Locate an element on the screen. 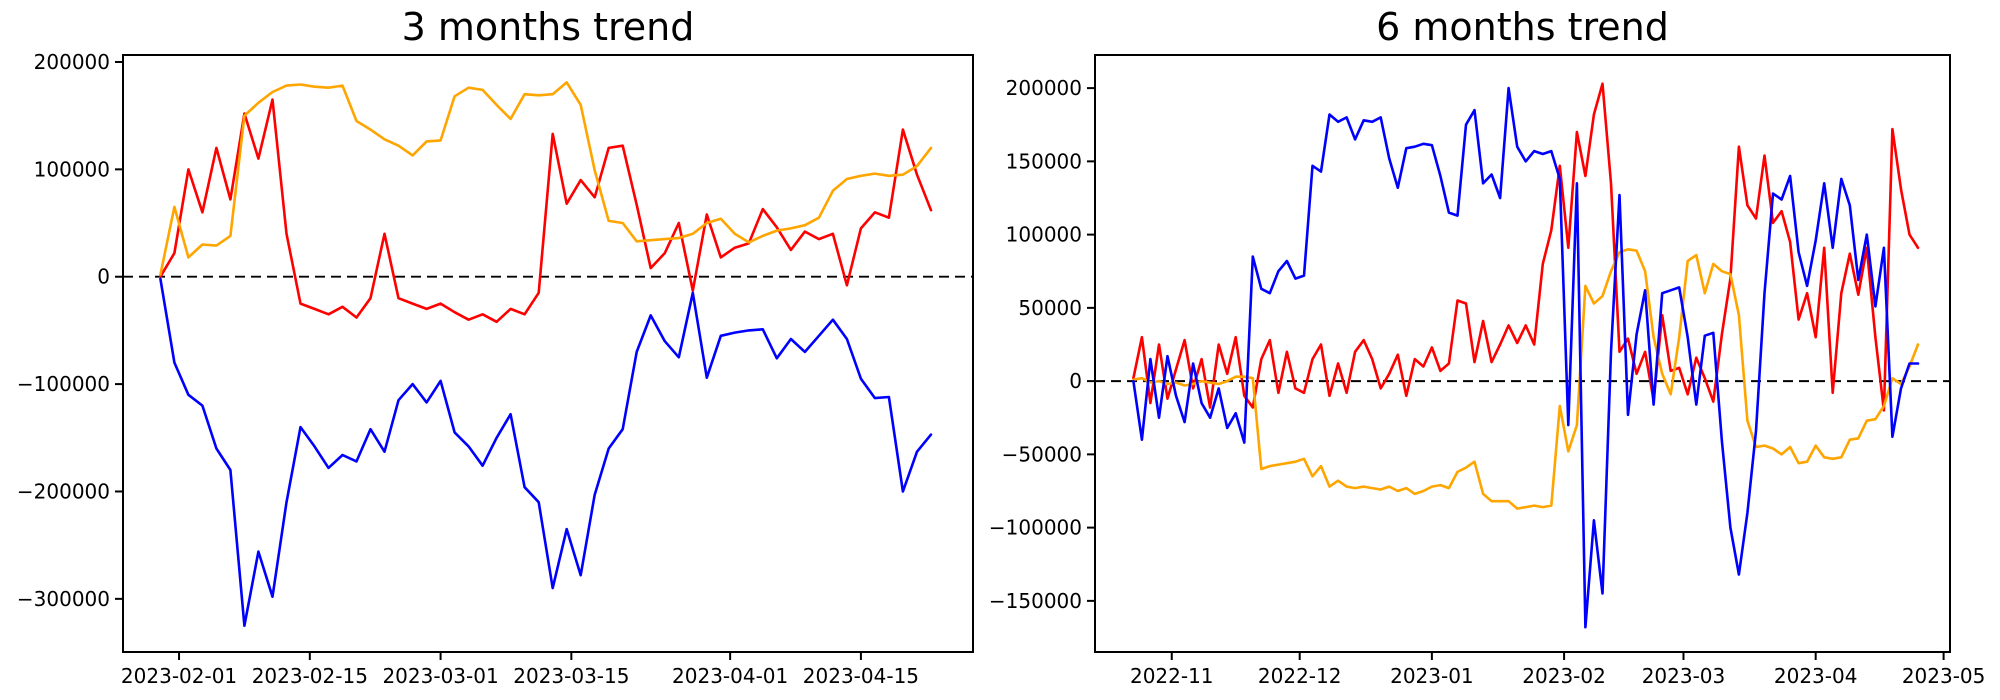  x-tick-label: 2023-01 is located at coordinates (1432, 676).